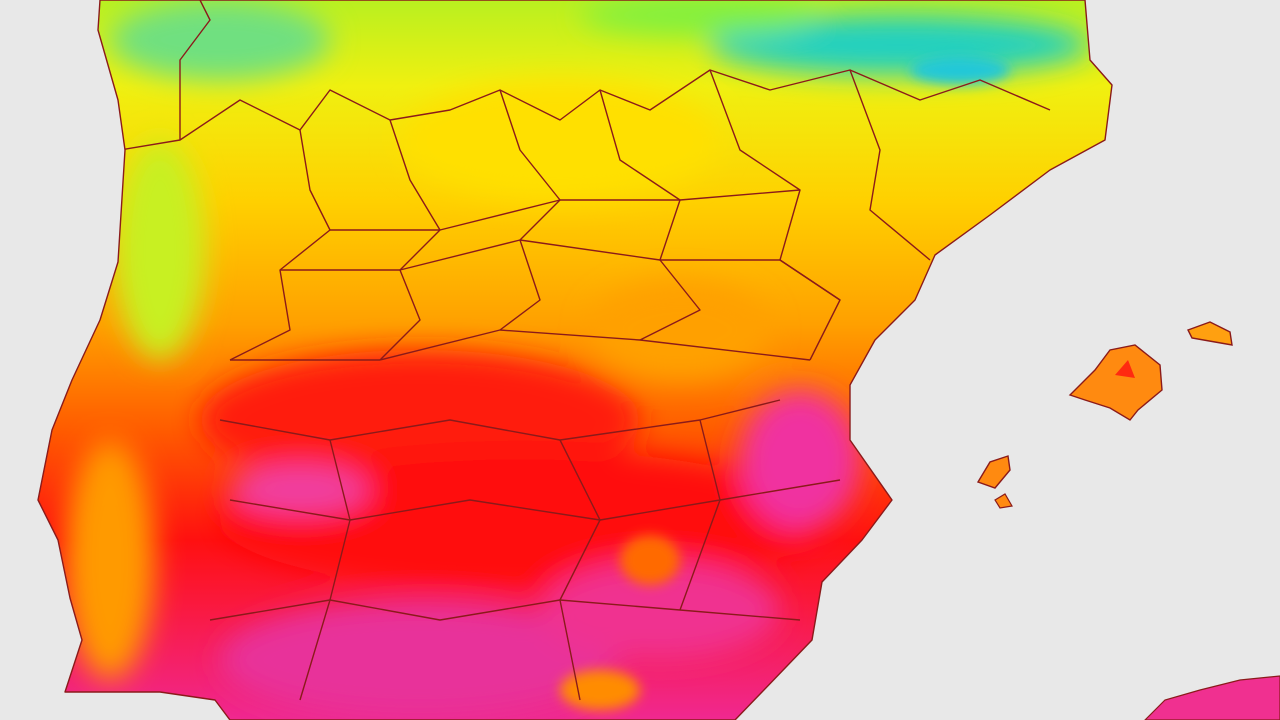 This screenshot has height=720, width=1280. I want to click on mallorca, so click(1115, 382).